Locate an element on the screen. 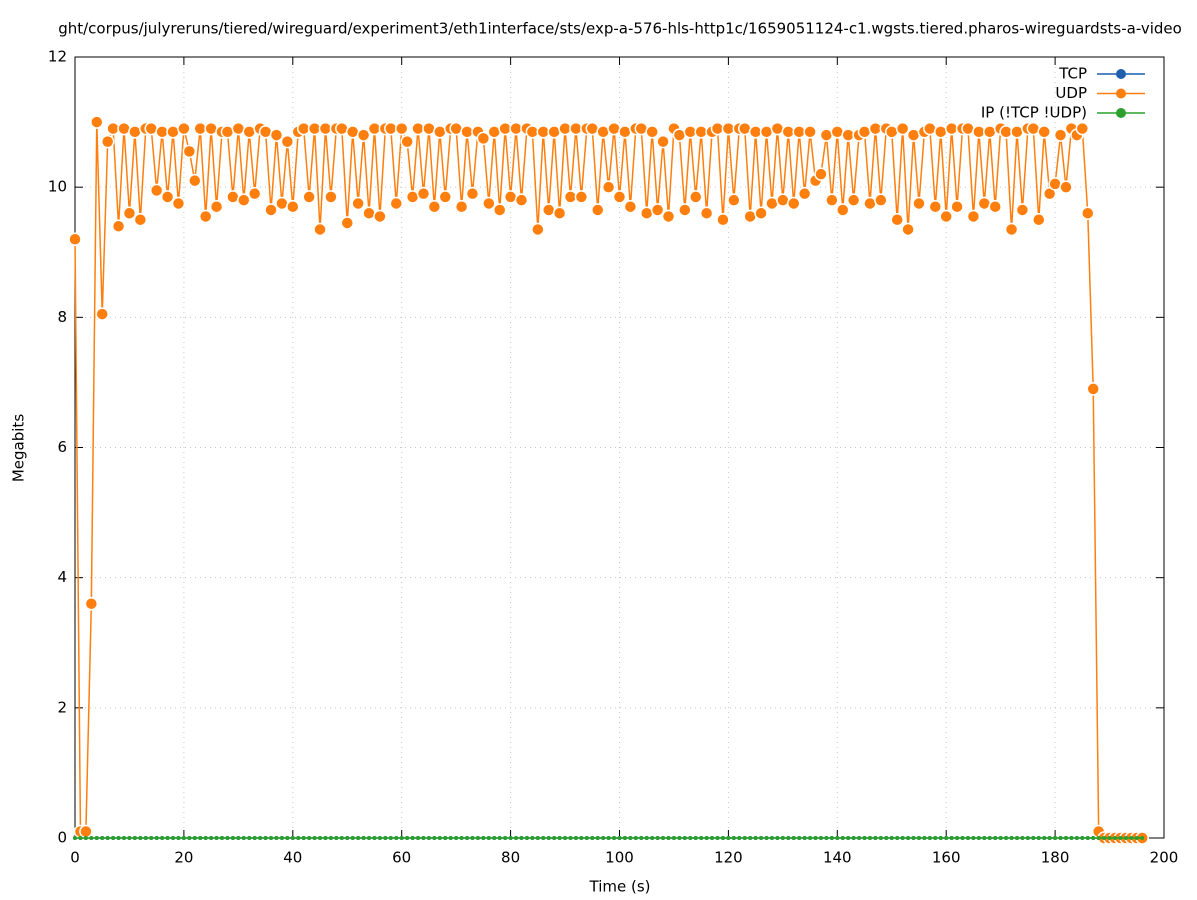  legend-marker is located at coordinates (1121, 93).